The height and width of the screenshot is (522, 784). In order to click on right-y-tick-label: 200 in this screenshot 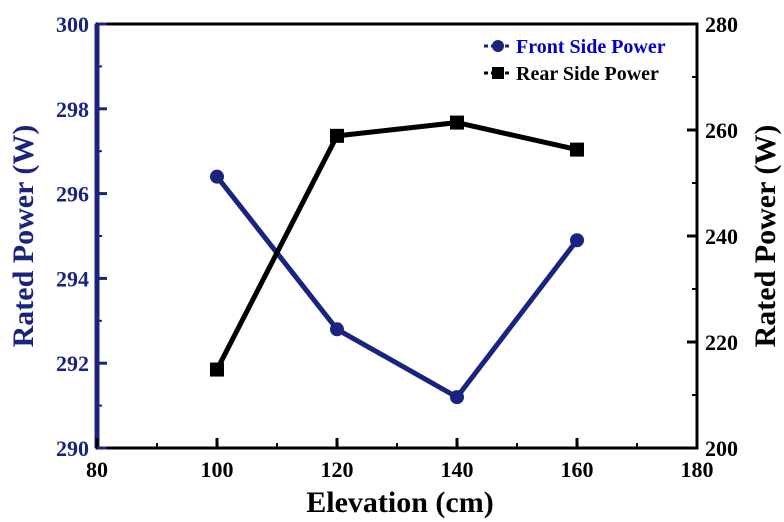, I will do `click(721, 448)`.